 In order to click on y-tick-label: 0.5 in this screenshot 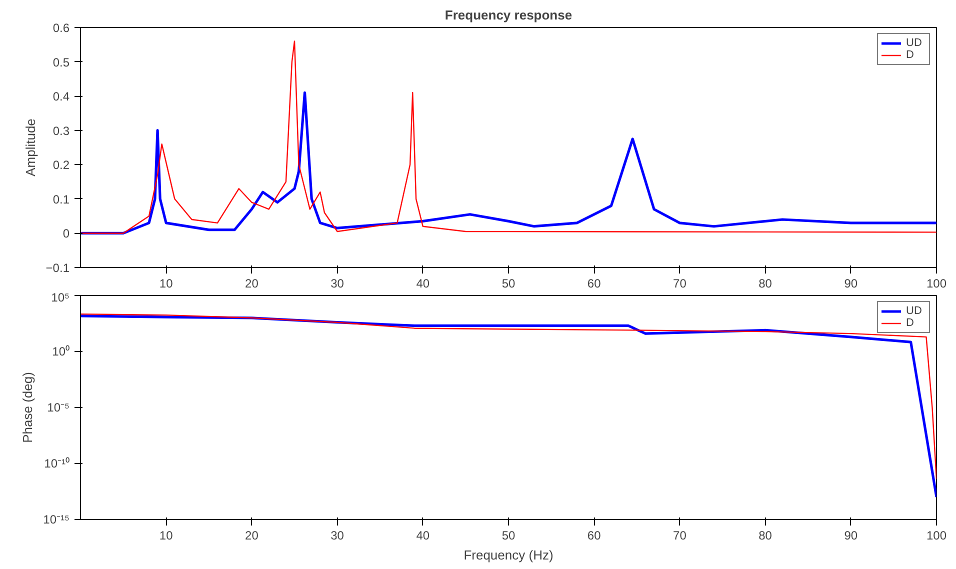, I will do `click(61, 62)`.